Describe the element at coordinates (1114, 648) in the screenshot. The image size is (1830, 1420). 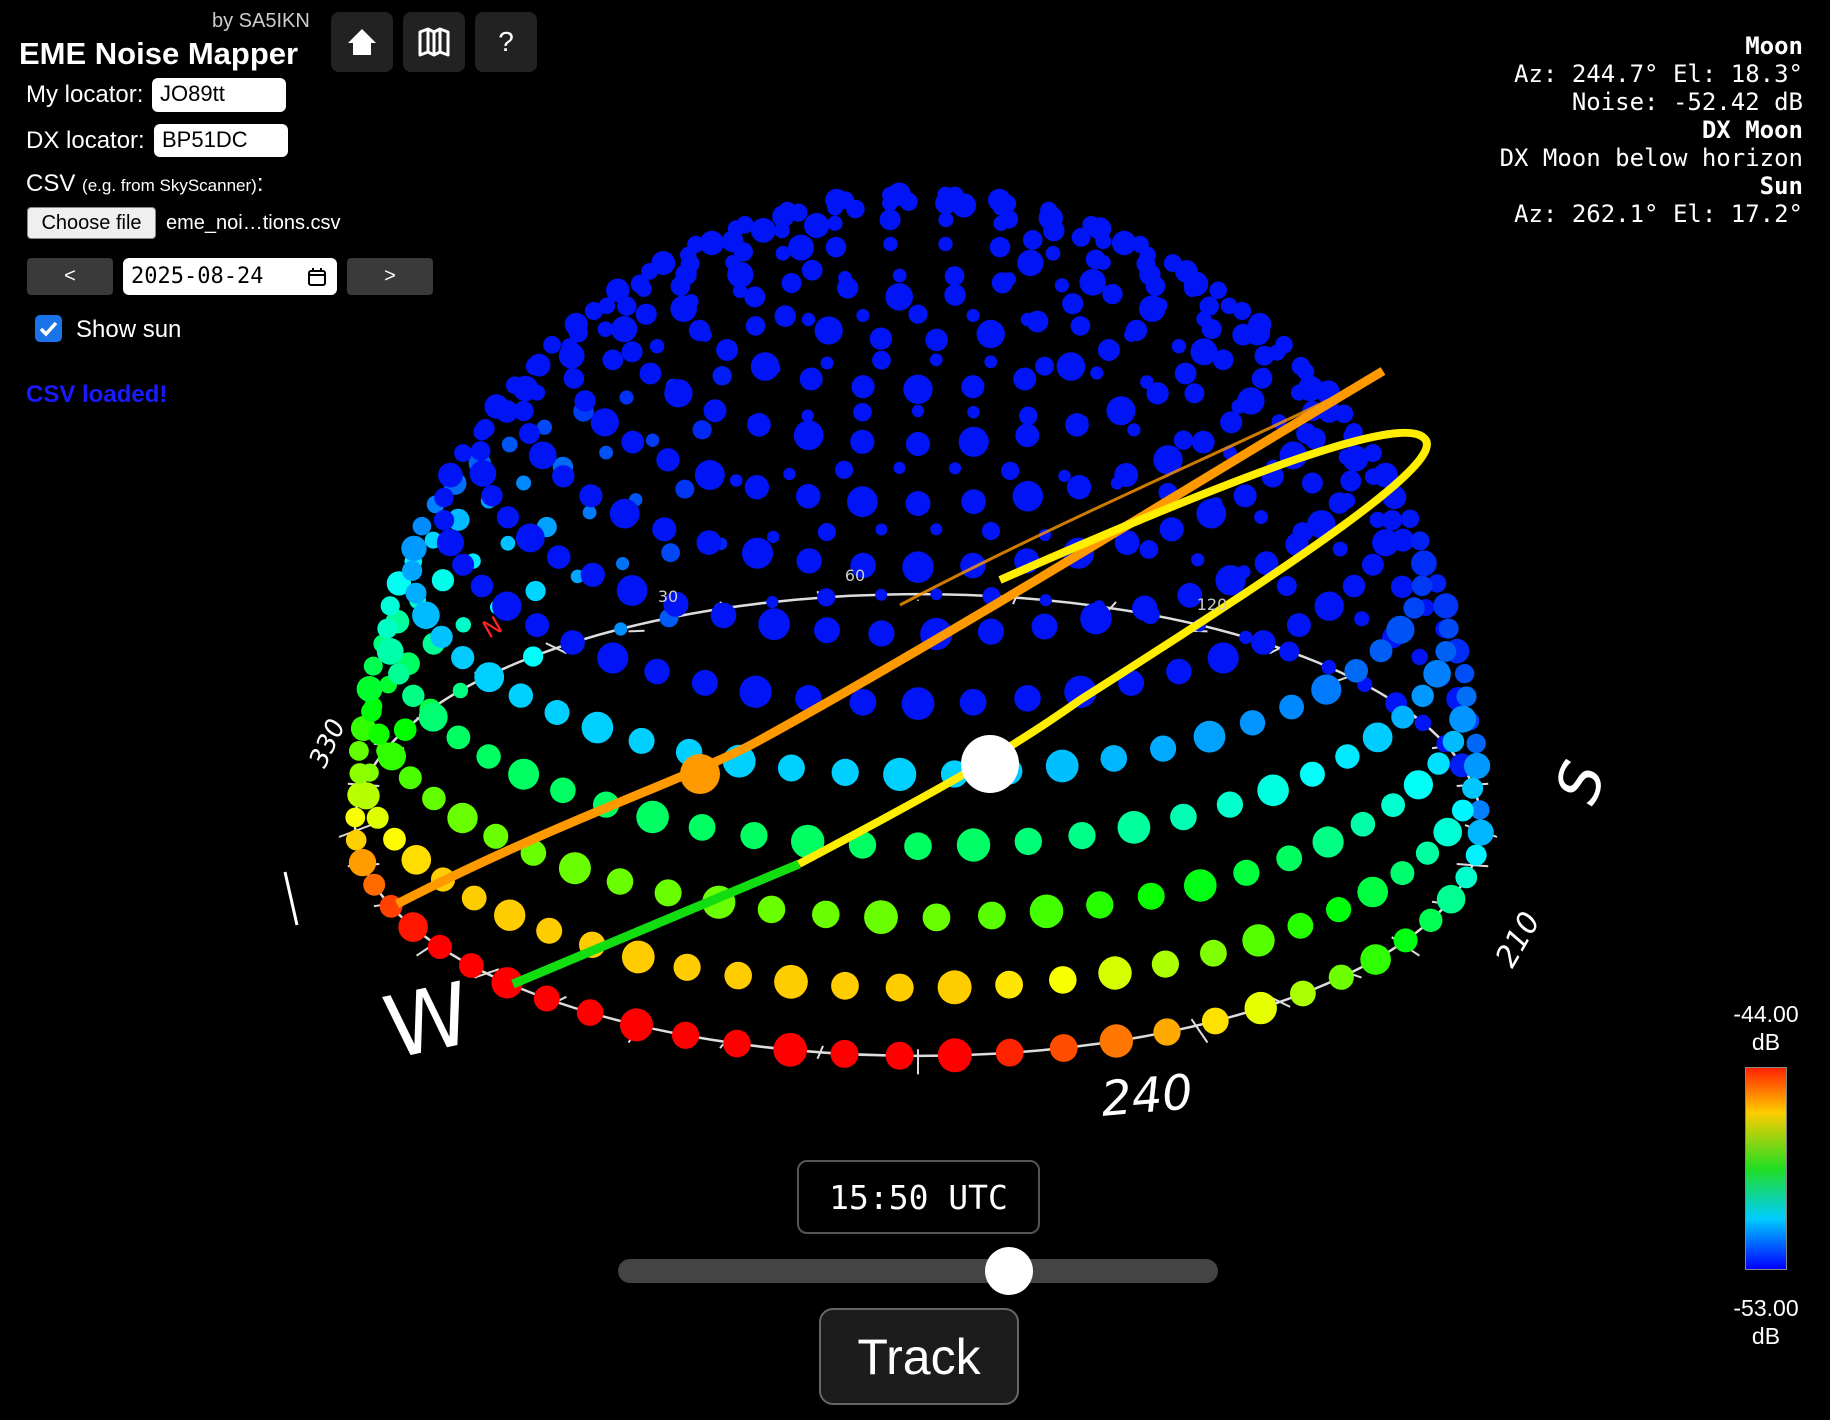
I see `sun-path` at that location.